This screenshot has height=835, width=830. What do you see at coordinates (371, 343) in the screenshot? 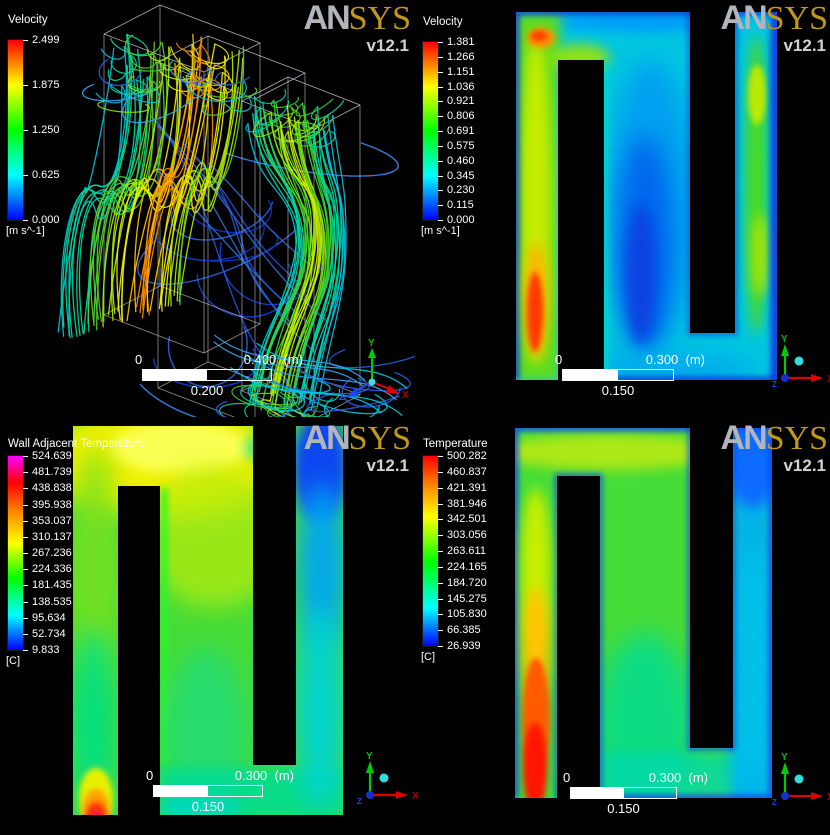
I see `axis-label-y: Y` at bounding box center [371, 343].